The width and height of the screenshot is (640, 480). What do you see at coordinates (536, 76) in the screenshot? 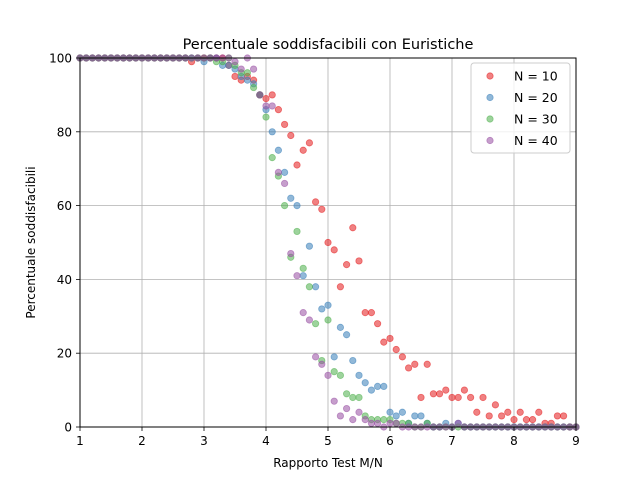
I see `legend-label: N = 10` at bounding box center [536, 76].